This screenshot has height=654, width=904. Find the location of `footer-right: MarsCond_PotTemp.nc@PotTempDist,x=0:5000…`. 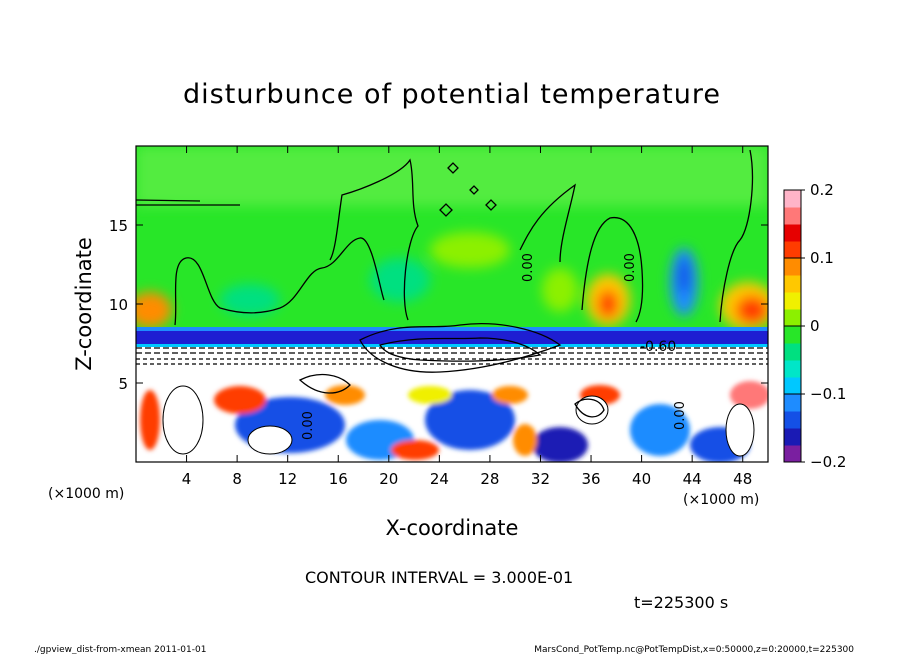

footer-right: MarsCond_PotTemp.nc@PotTempDist,x=0:5000… is located at coordinates (694, 649).